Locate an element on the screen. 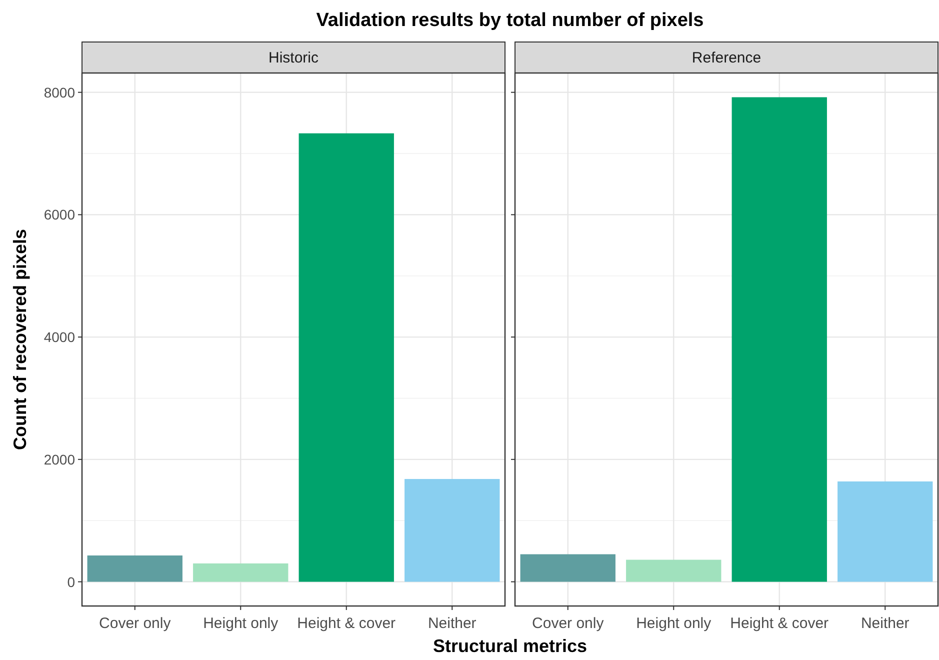 The width and height of the screenshot is (939, 660). y-tick-label: 2000 is located at coordinates (60, 459).